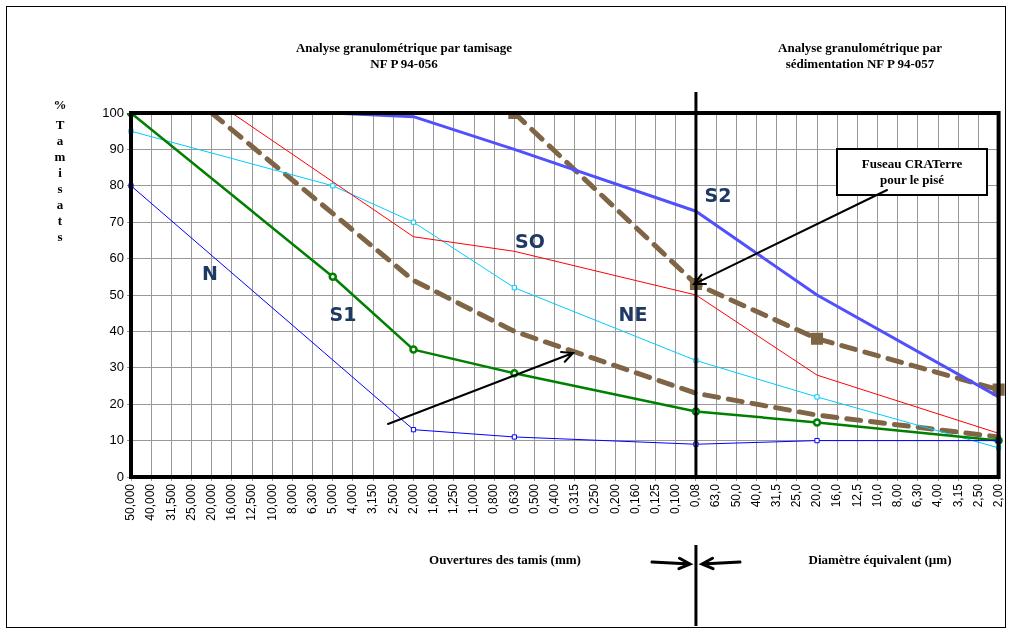  Describe the element at coordinates (210, 272) in the screenshot. I see `series-label: N` at that location.